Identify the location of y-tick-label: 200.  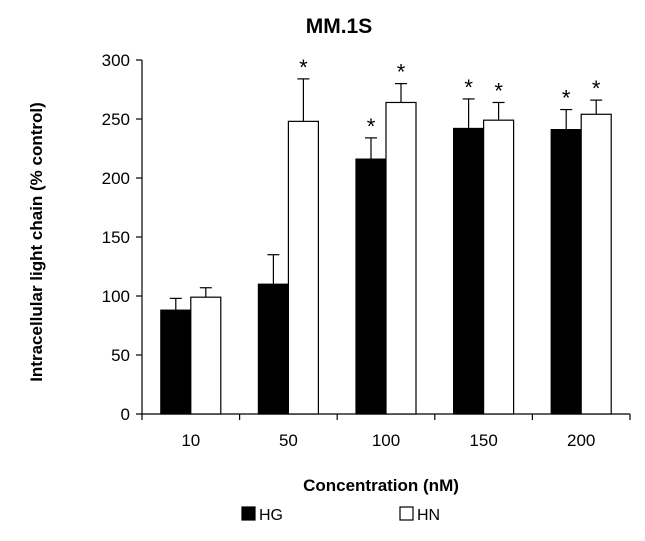
(116, 178).